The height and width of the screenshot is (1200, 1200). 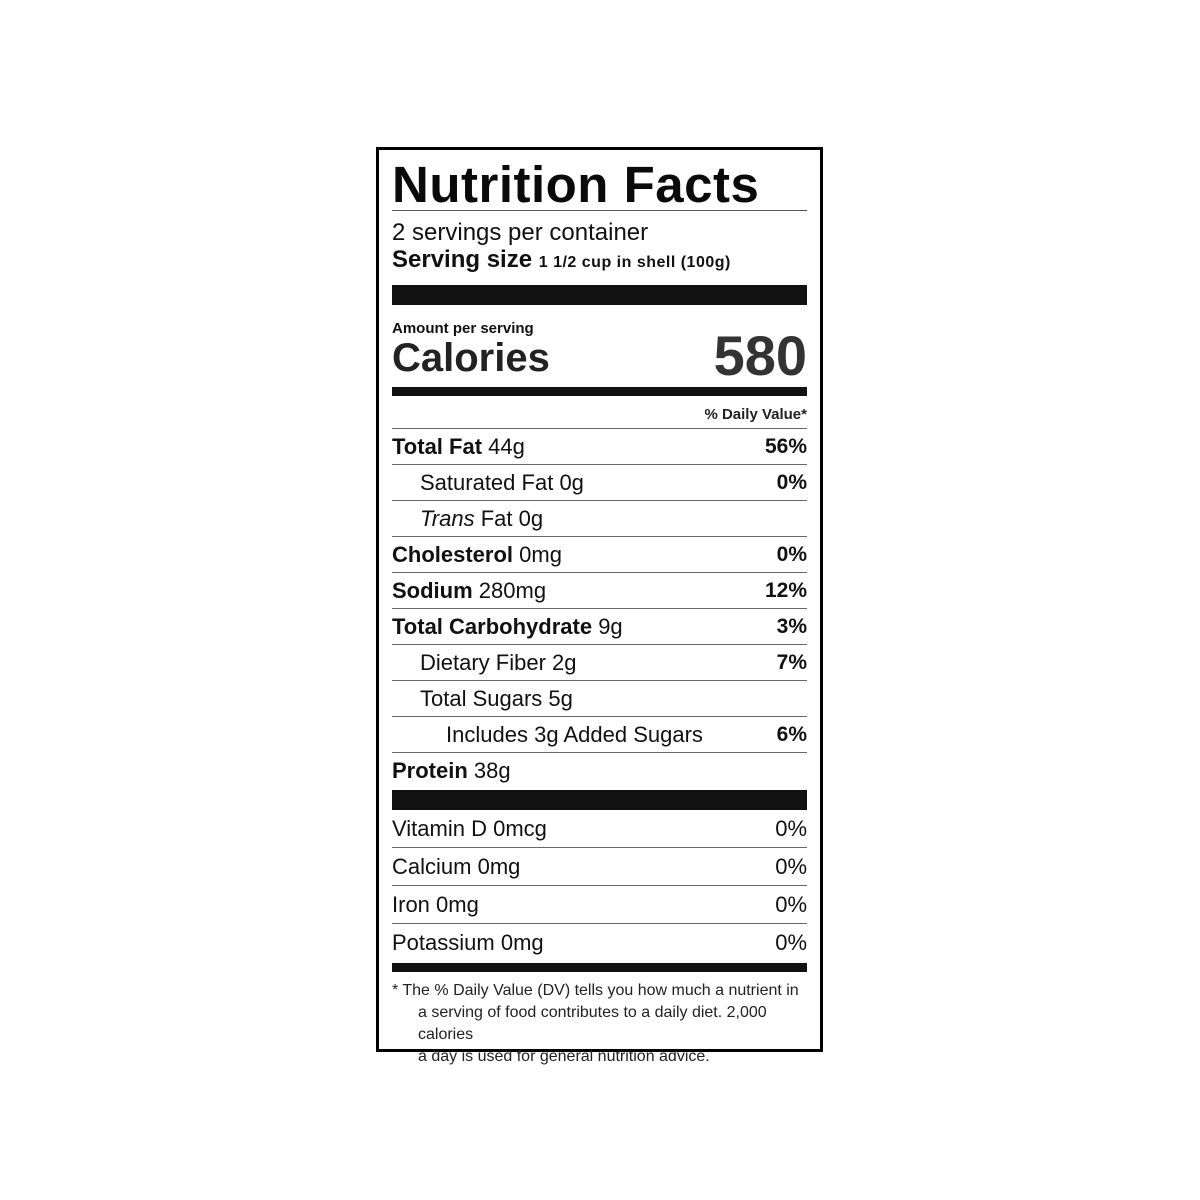 I want to click on label-title: Nutrition Facts, so click(x=576, y=184).